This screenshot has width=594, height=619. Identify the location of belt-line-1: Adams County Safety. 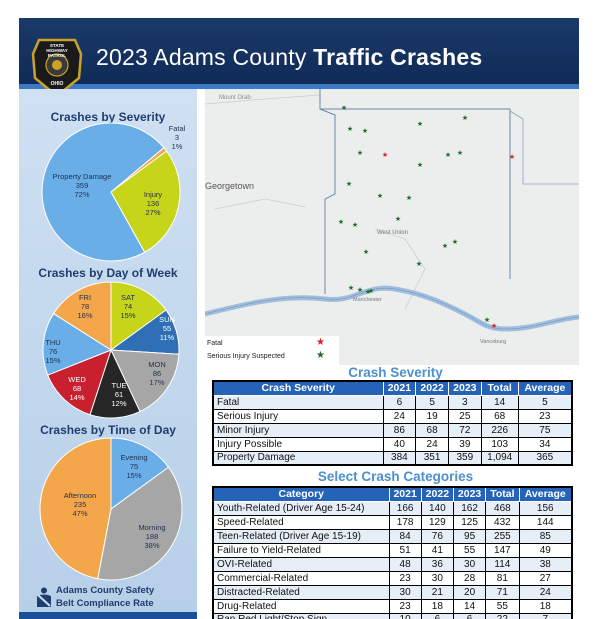
(105, 590).